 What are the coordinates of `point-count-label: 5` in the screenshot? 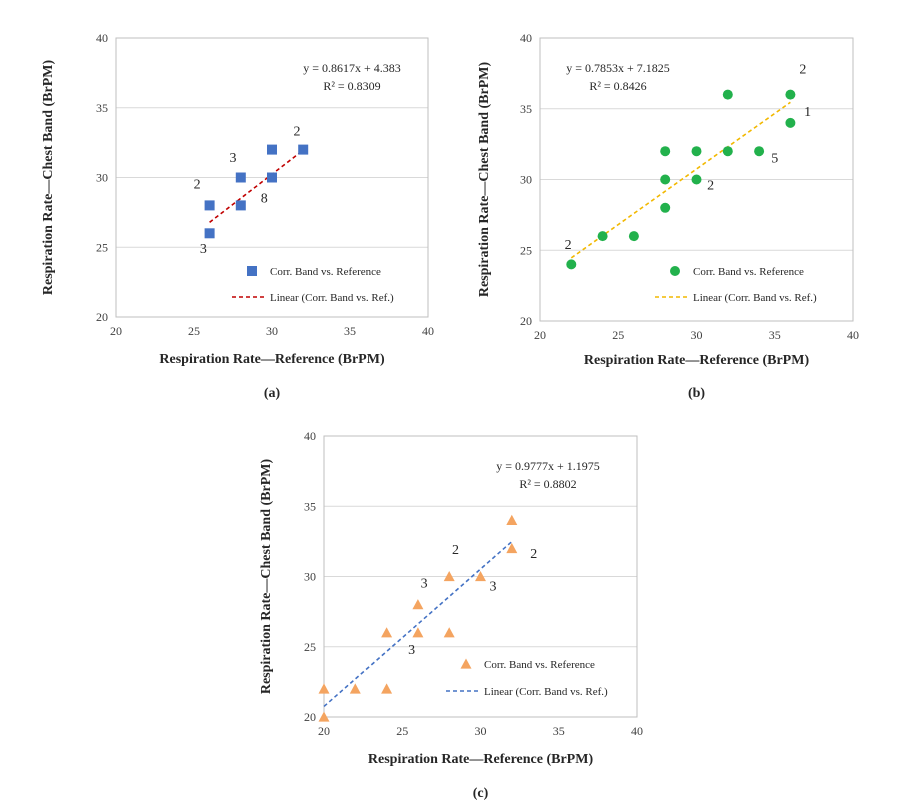 It's located at (774, 159).